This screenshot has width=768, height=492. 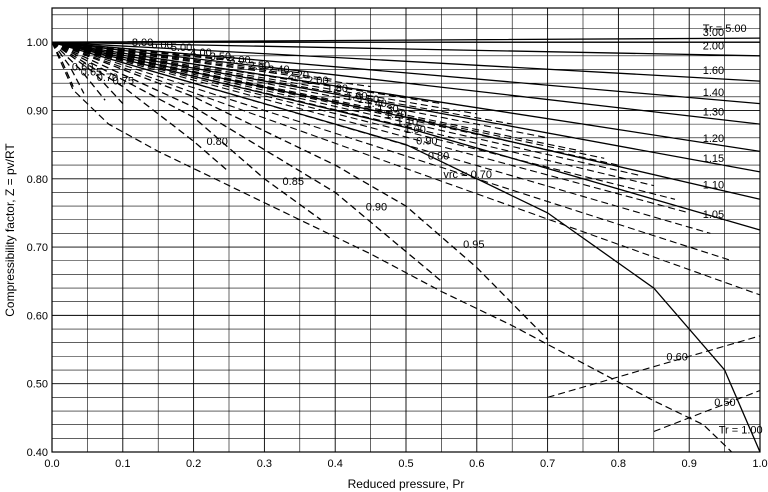 What do you see at coordinates (473, 245) in the screenshot?
I see `curve-label: 0.95` at bounding box center [473, 245].